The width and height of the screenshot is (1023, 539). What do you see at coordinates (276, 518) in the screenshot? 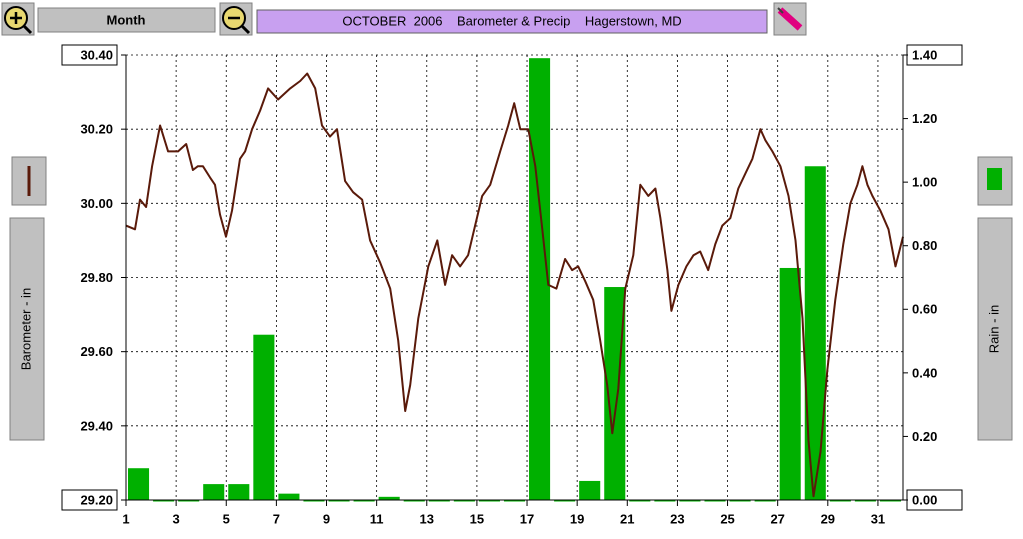
I see `x-tick-label: 7` at bounding box center [276, 518].